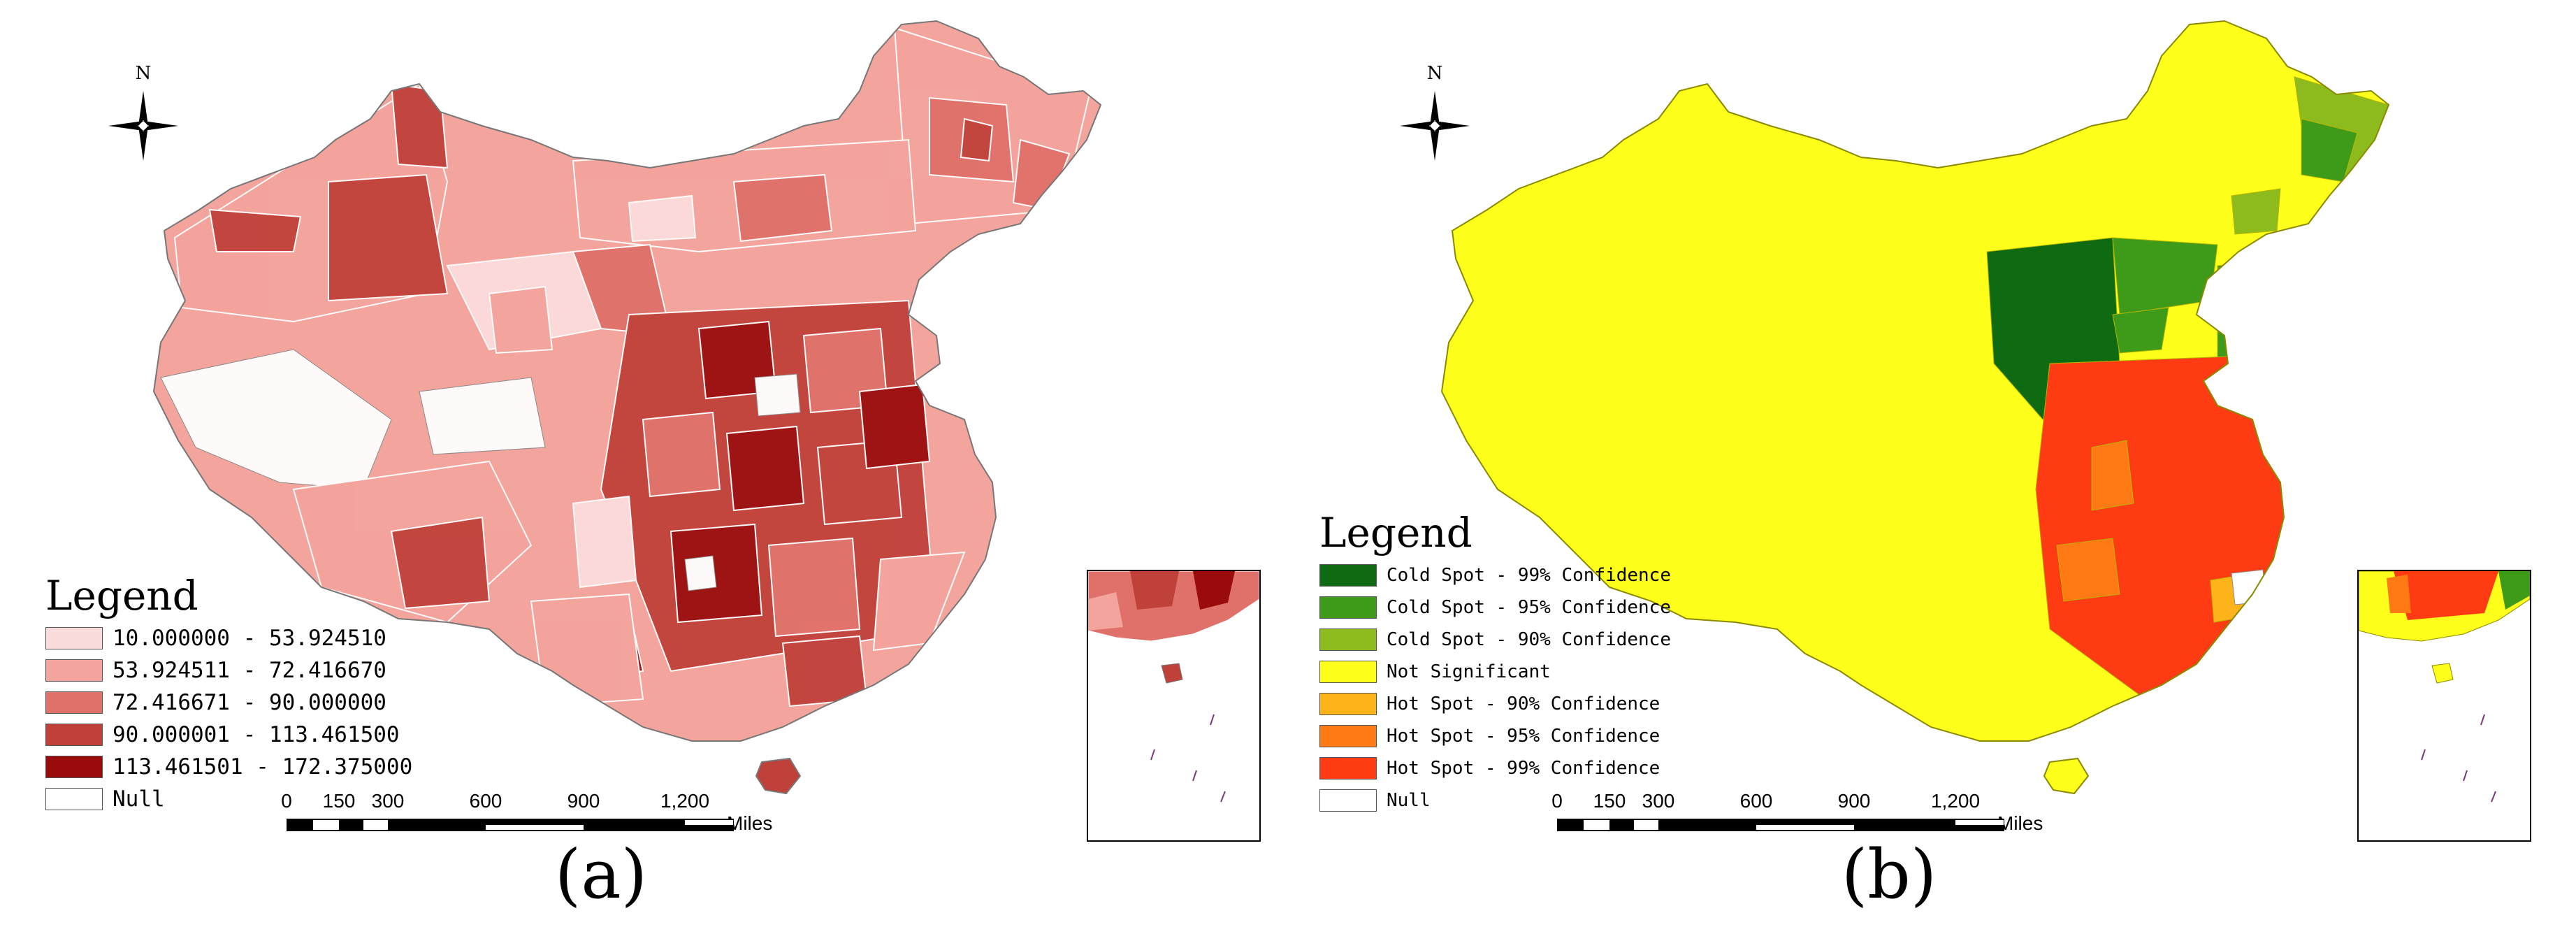 This screenshot has width=2576, height=934. I want to click on legend-item: 72.416671 - 90.000000, so click(229, 703).